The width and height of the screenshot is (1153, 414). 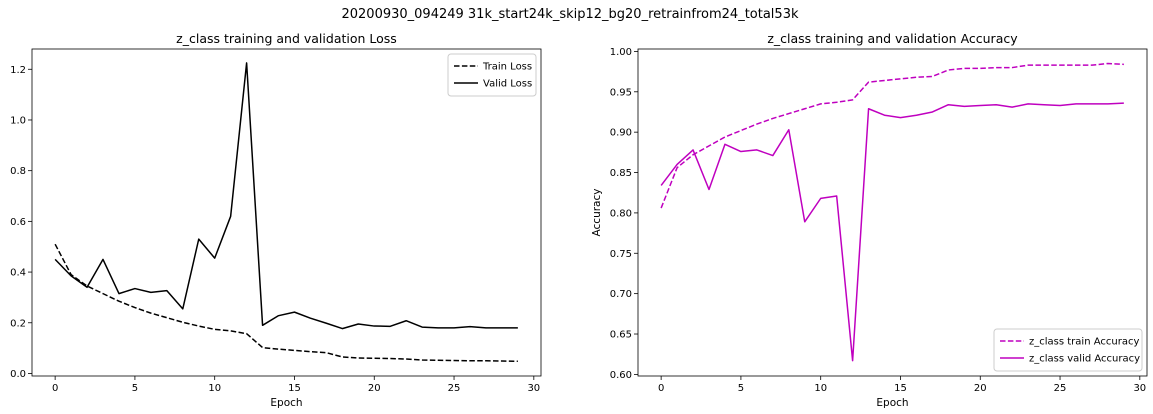 I want to click on legend-label-1: Valid Loss, so click(x=507, y=84).